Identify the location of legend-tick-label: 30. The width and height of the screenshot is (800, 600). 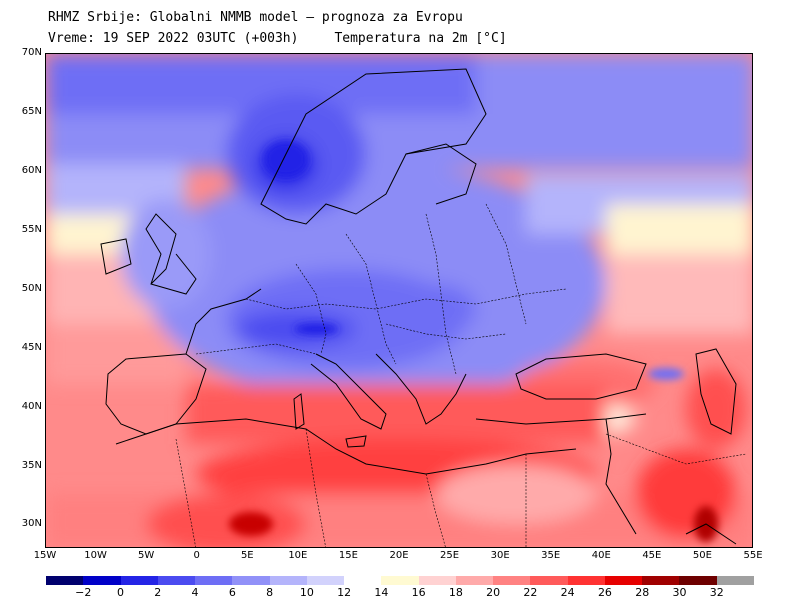
(679, 592).